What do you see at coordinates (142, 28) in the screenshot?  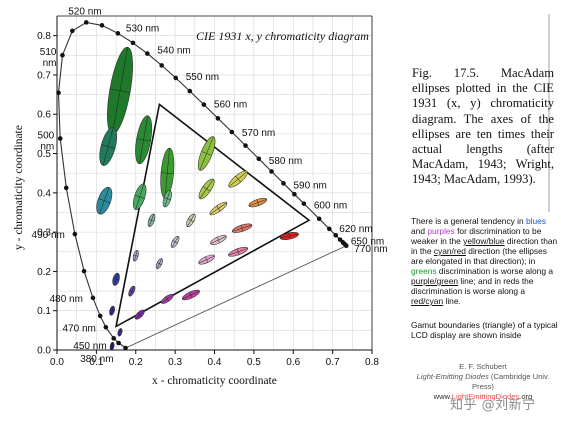 I see `wavelength-label: 530 nm` at bounding box center [142, 28].